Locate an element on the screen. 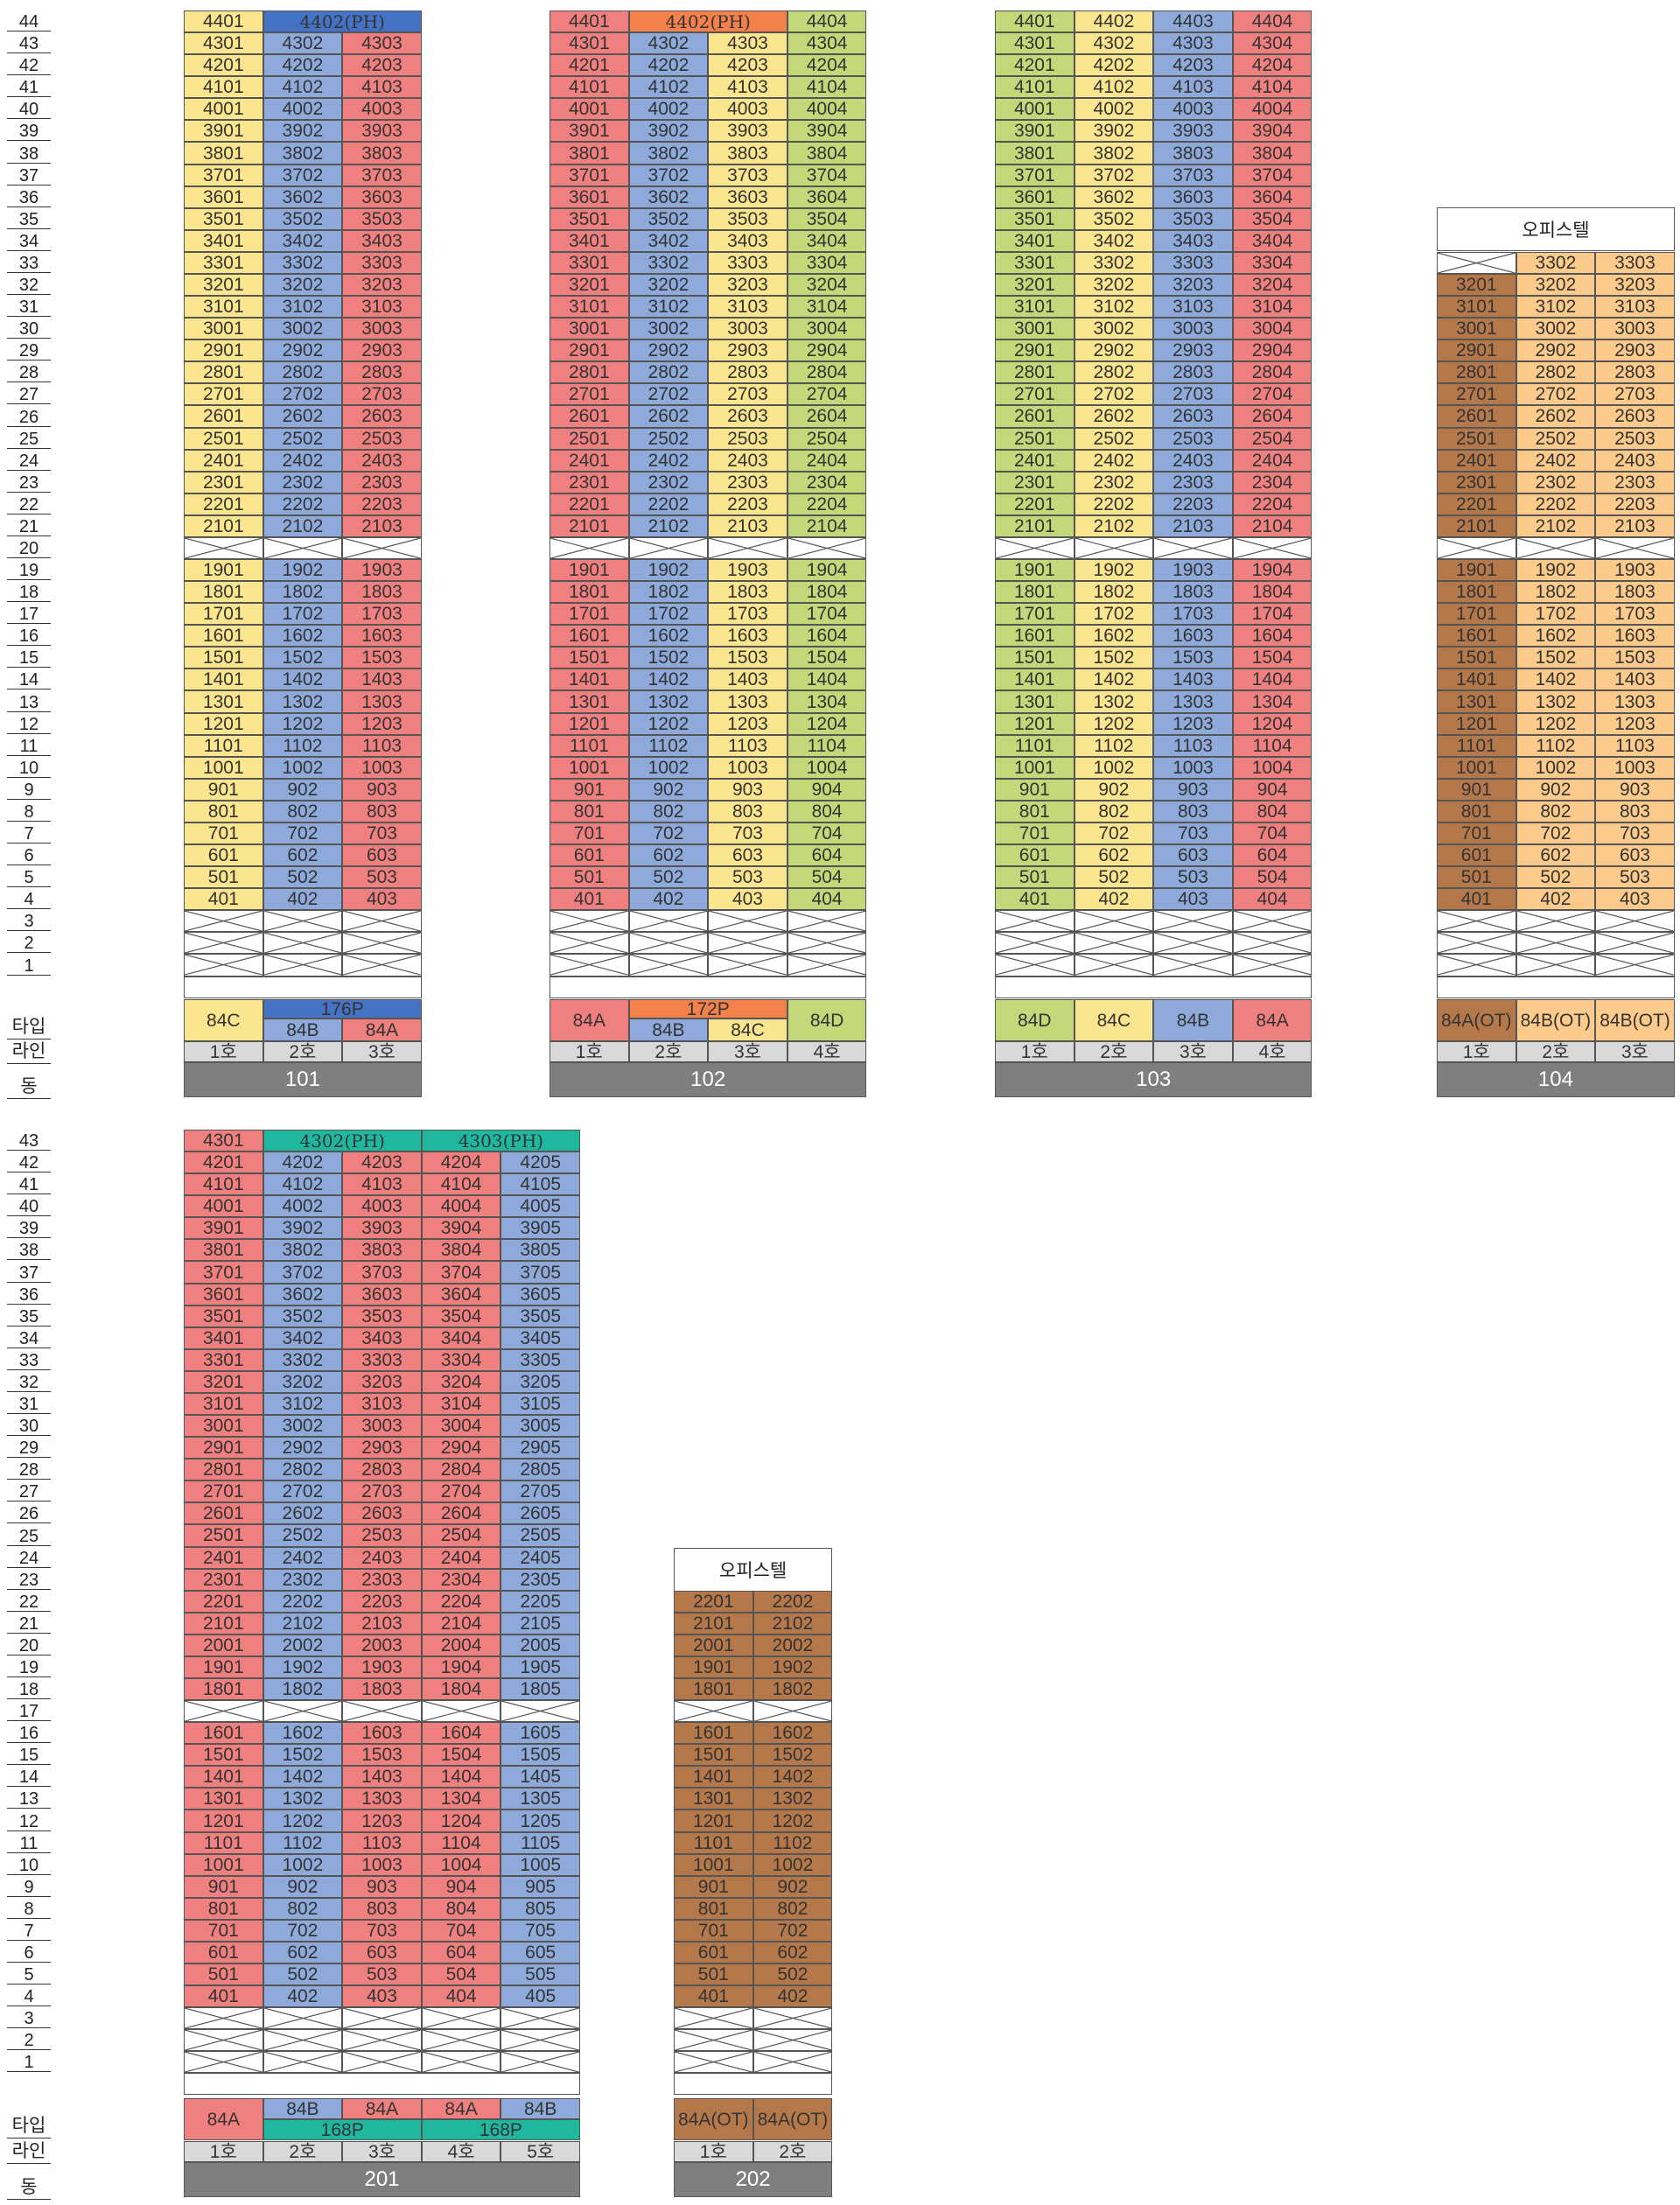  unit-cell: 3204 is located at coordinates (827, 285).